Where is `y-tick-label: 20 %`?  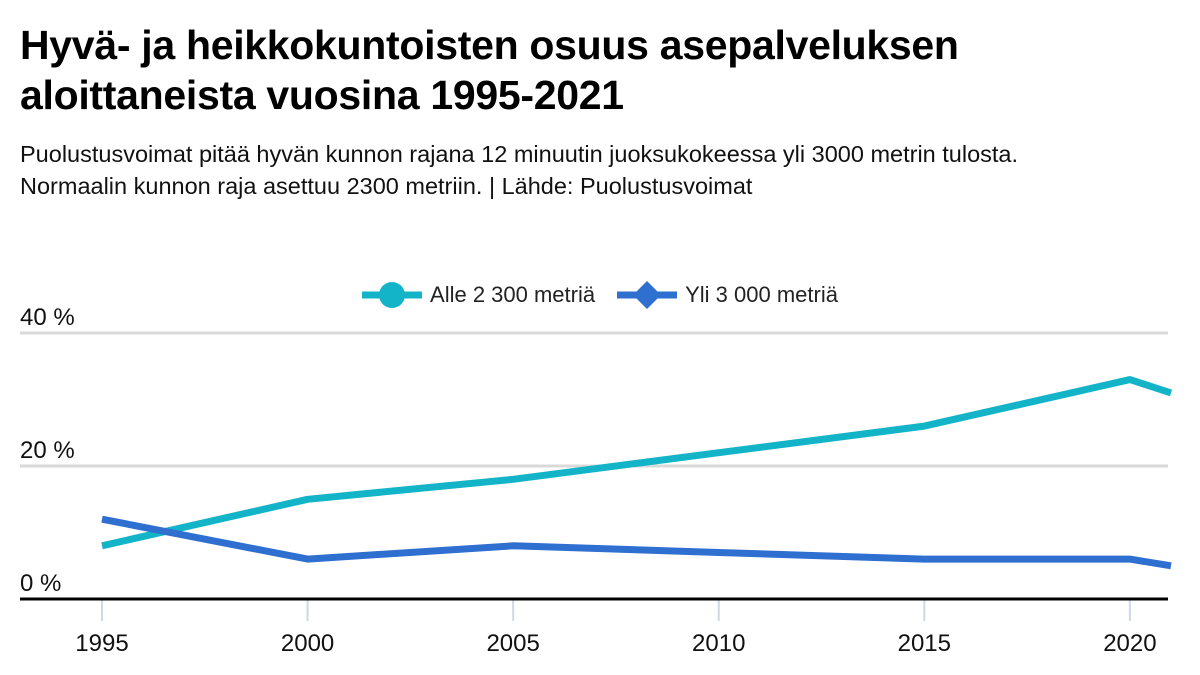 y-tick-label: 20 % is located at coordinates (47, 450).